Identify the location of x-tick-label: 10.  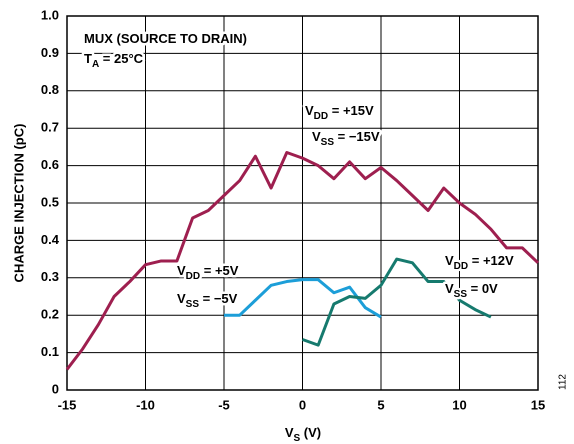
(459, 404).